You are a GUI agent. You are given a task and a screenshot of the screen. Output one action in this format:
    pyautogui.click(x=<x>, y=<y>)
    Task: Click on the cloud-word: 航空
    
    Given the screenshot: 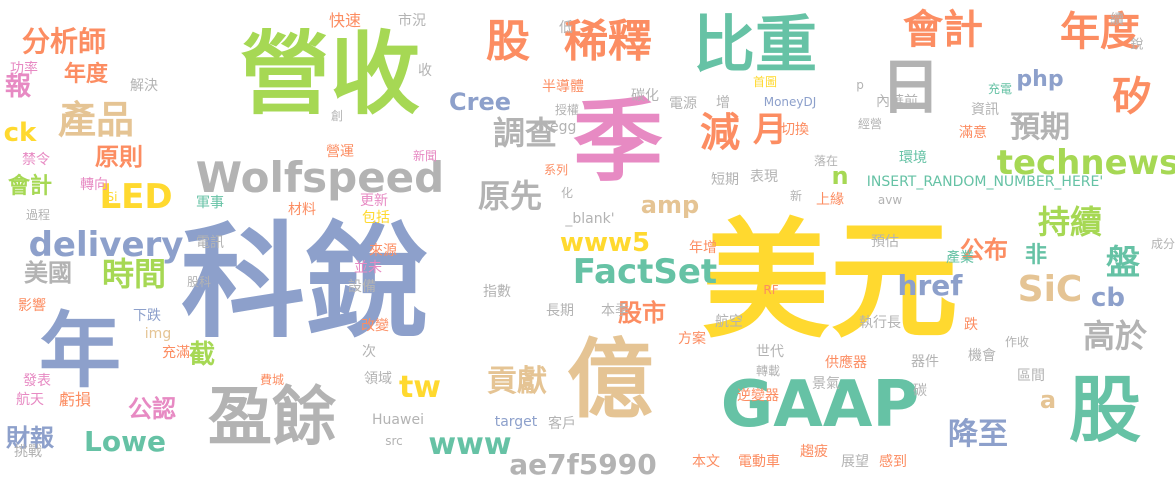 What is the action you would take?
    pyautogui.click(x=729, y=322)
    